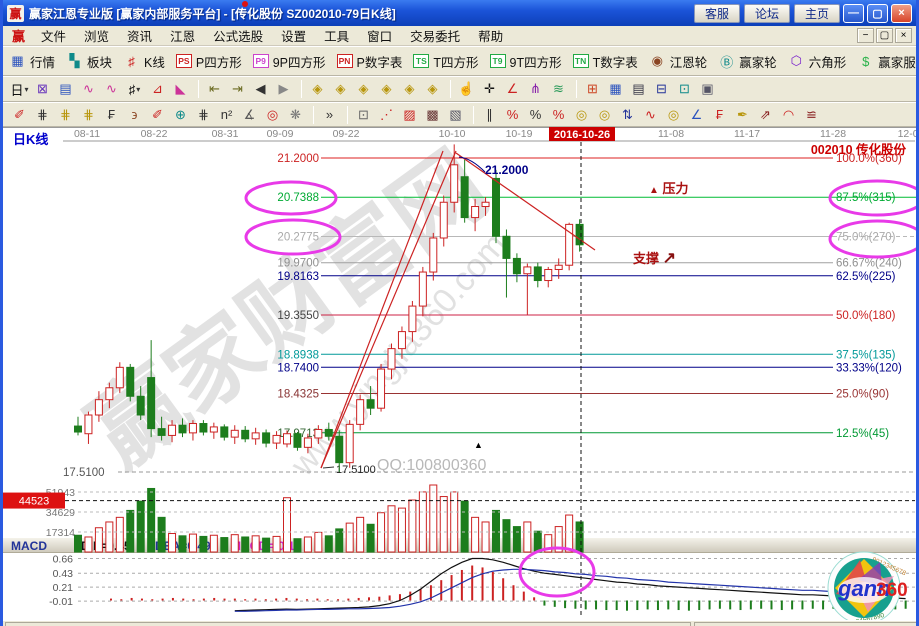 This screenshot has width=919, height=626. Describe the element at coordinates (455, 114) in the screenshot. I see `toolbar-button-slant-grid: ▧` at that location.